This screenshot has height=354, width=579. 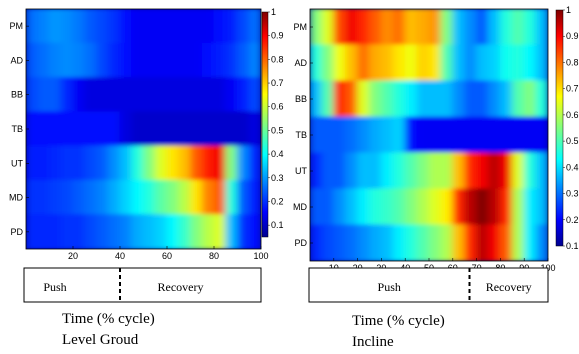 What do you see at coordinates (214, 256) in the screenshot?
I see `left-x-tick-label: 80` at bounding box center [214, 256].